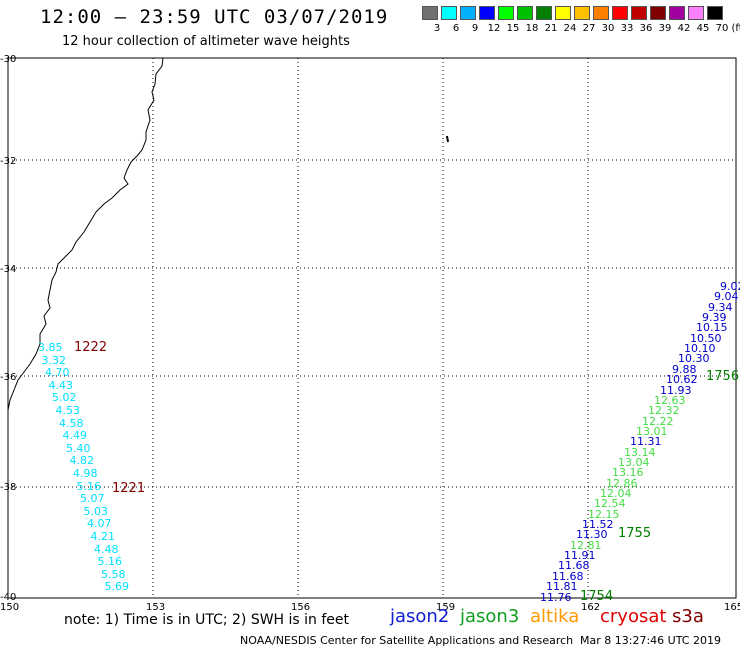 Image resolution: width=740 pixels, height=650 pixels. Describe the element at coordinates (676, 390) in the screenshot. I see `wave-height-reading: 11.93` at that location.